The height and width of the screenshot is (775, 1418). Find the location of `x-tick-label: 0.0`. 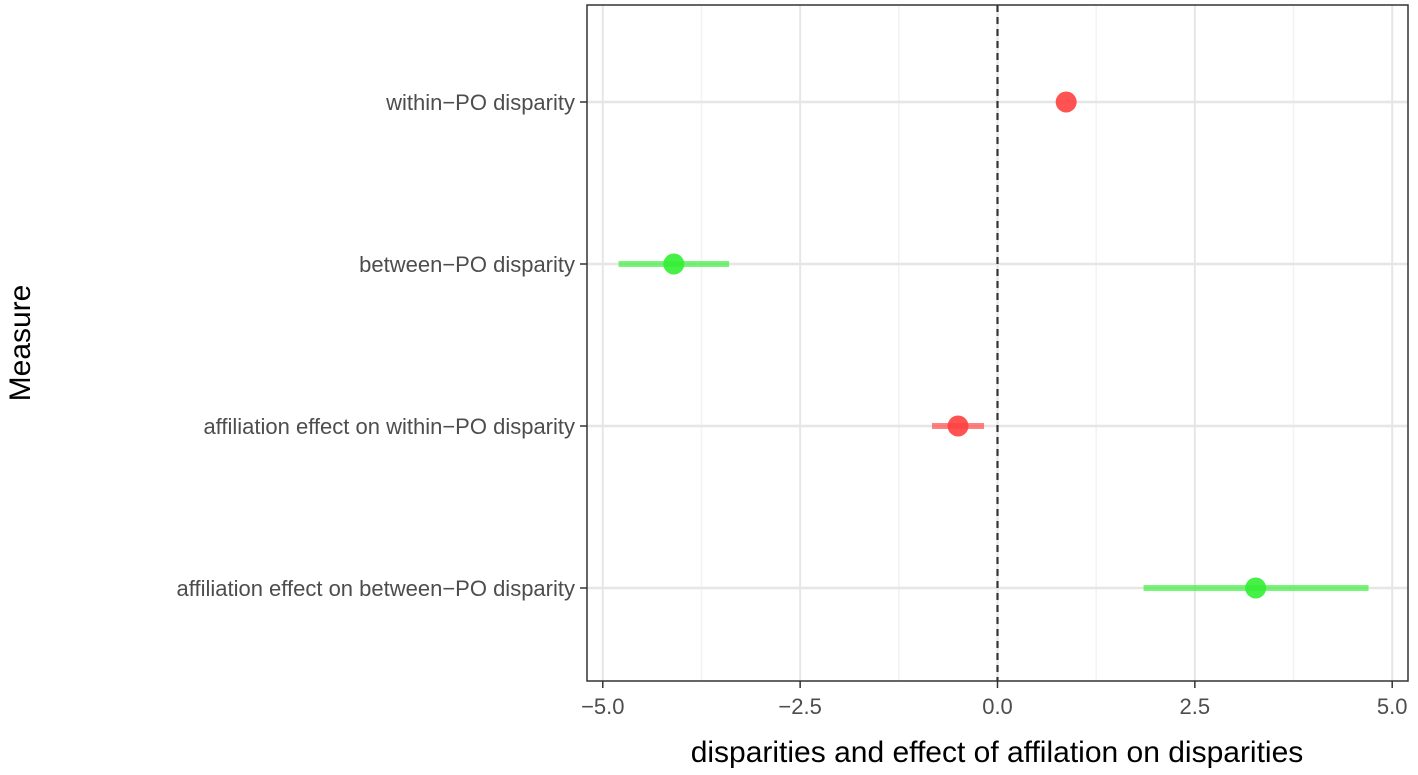

x-tick-label: 0.0 is located at coordinates (997, 706).